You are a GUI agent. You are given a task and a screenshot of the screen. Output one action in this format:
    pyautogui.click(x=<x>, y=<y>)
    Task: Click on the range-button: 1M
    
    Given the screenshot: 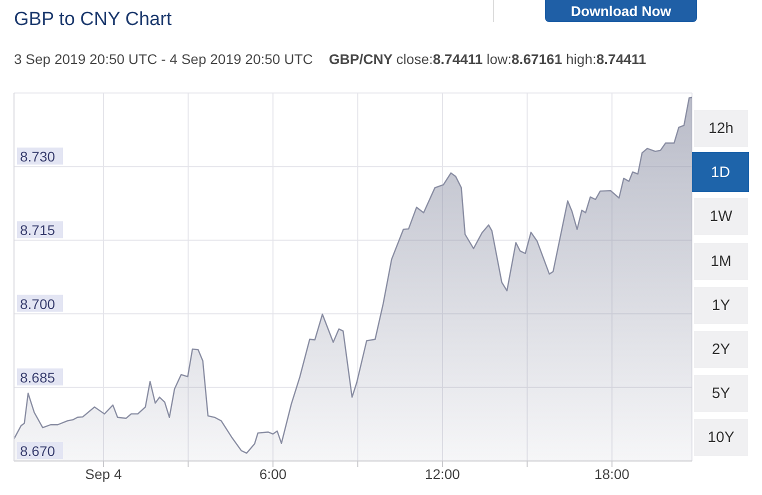 What is the action you would take?
    pyautogui.click(x=721, y=261)
    